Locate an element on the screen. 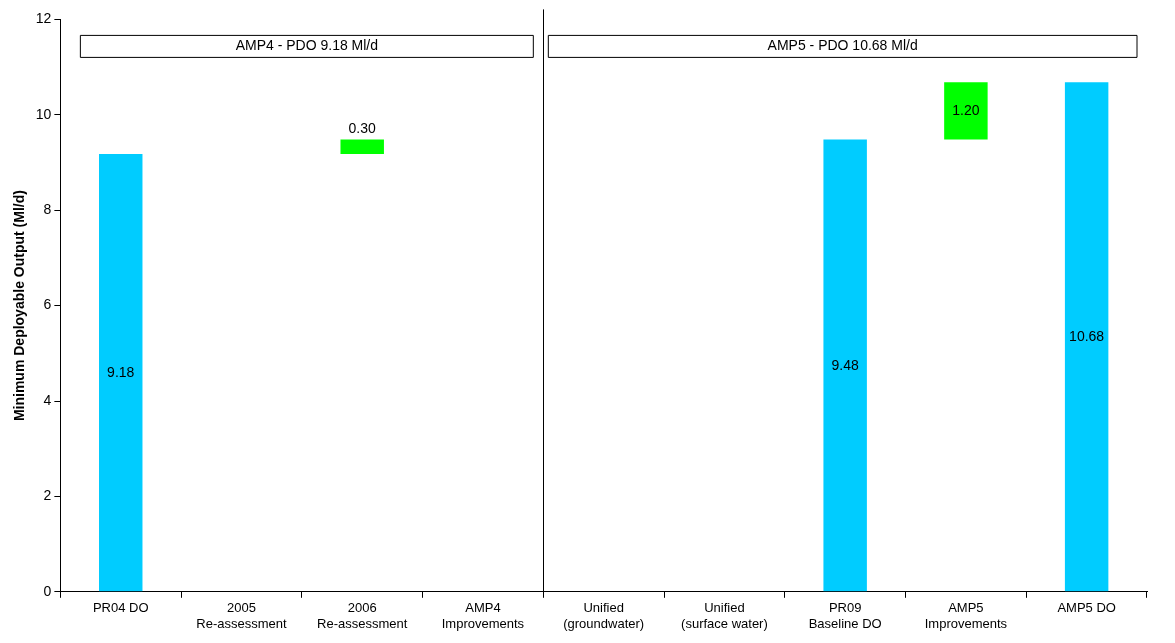  y-tick-label: 4 is located at coordinates (47, 399).